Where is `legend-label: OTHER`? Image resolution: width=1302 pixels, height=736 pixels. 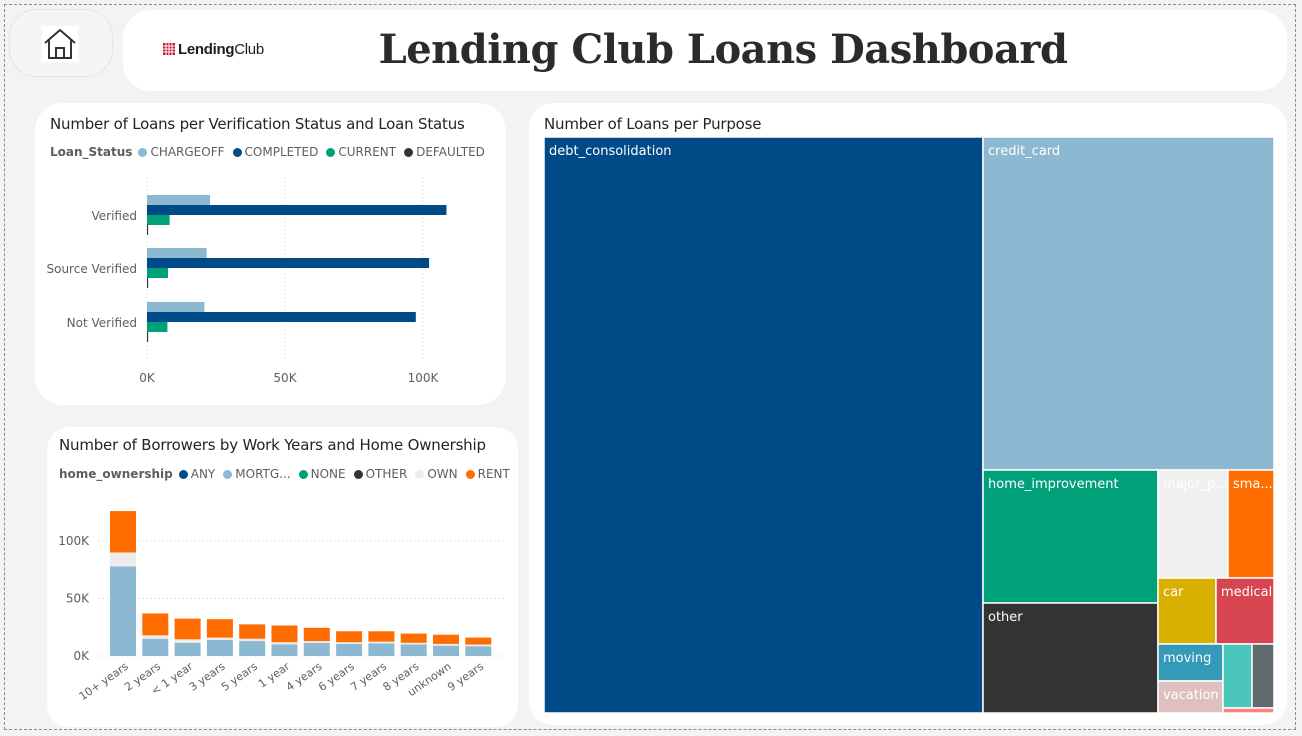 legend-label: OTHER is located at coordinates (386, 474).